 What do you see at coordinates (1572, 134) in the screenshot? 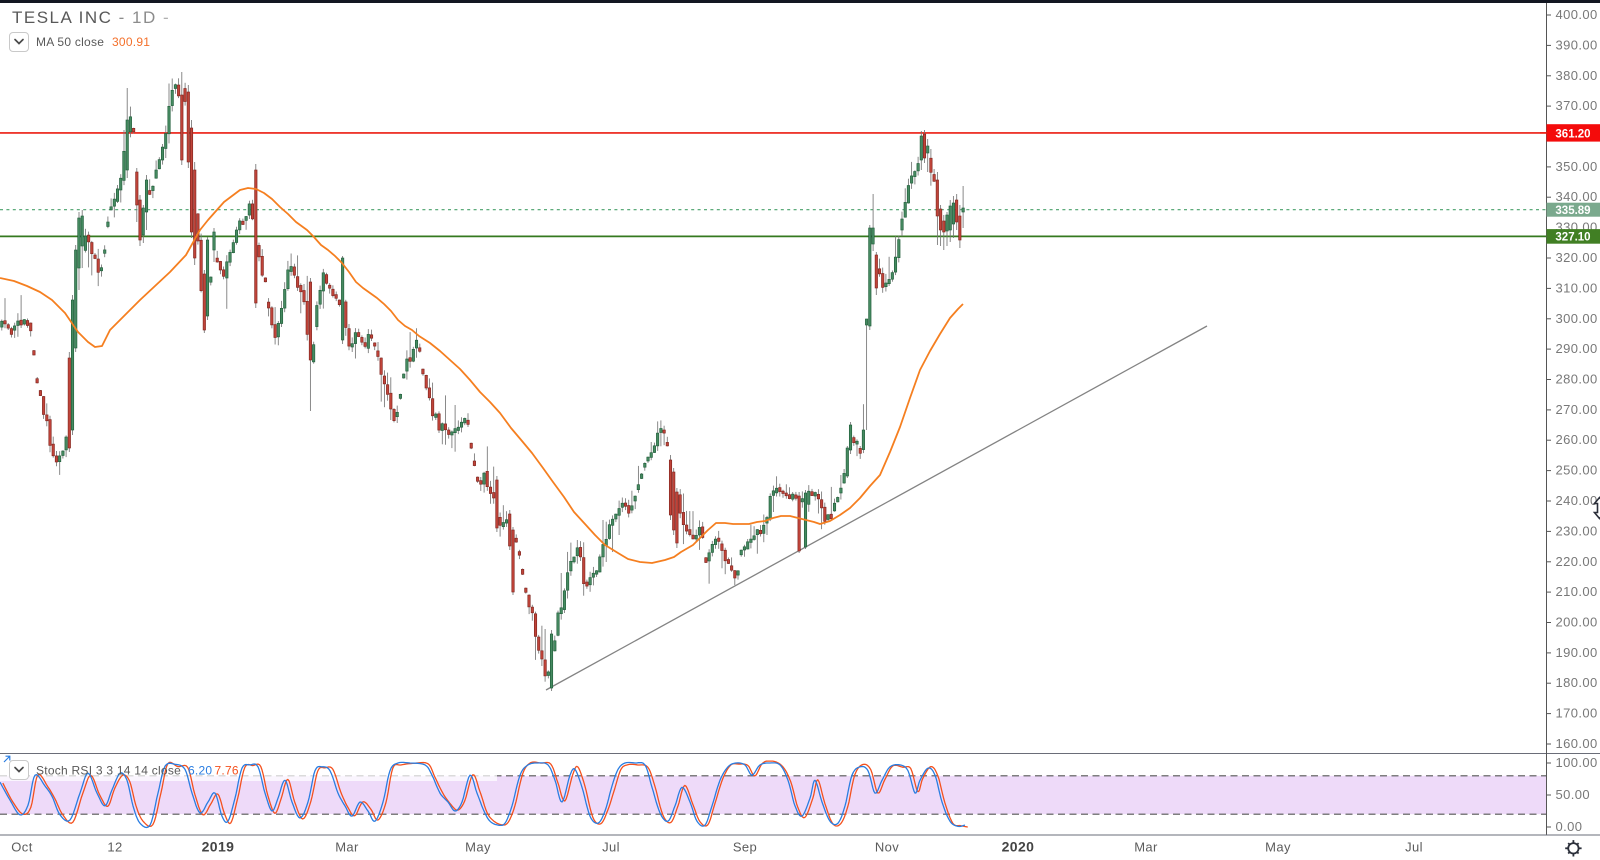
I see `svg-text: 361.20` at bounding box center [1572, 134].